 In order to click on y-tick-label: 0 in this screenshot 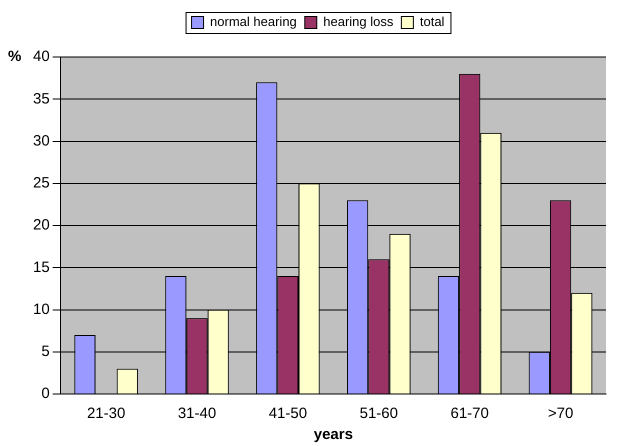, I will do `click(45, 393)`.